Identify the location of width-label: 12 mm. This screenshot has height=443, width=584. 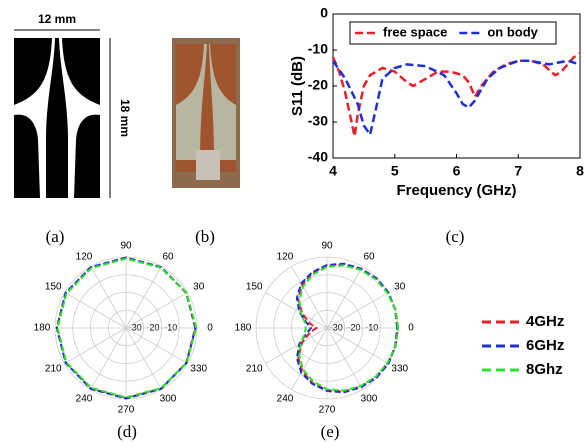
(57, 19).